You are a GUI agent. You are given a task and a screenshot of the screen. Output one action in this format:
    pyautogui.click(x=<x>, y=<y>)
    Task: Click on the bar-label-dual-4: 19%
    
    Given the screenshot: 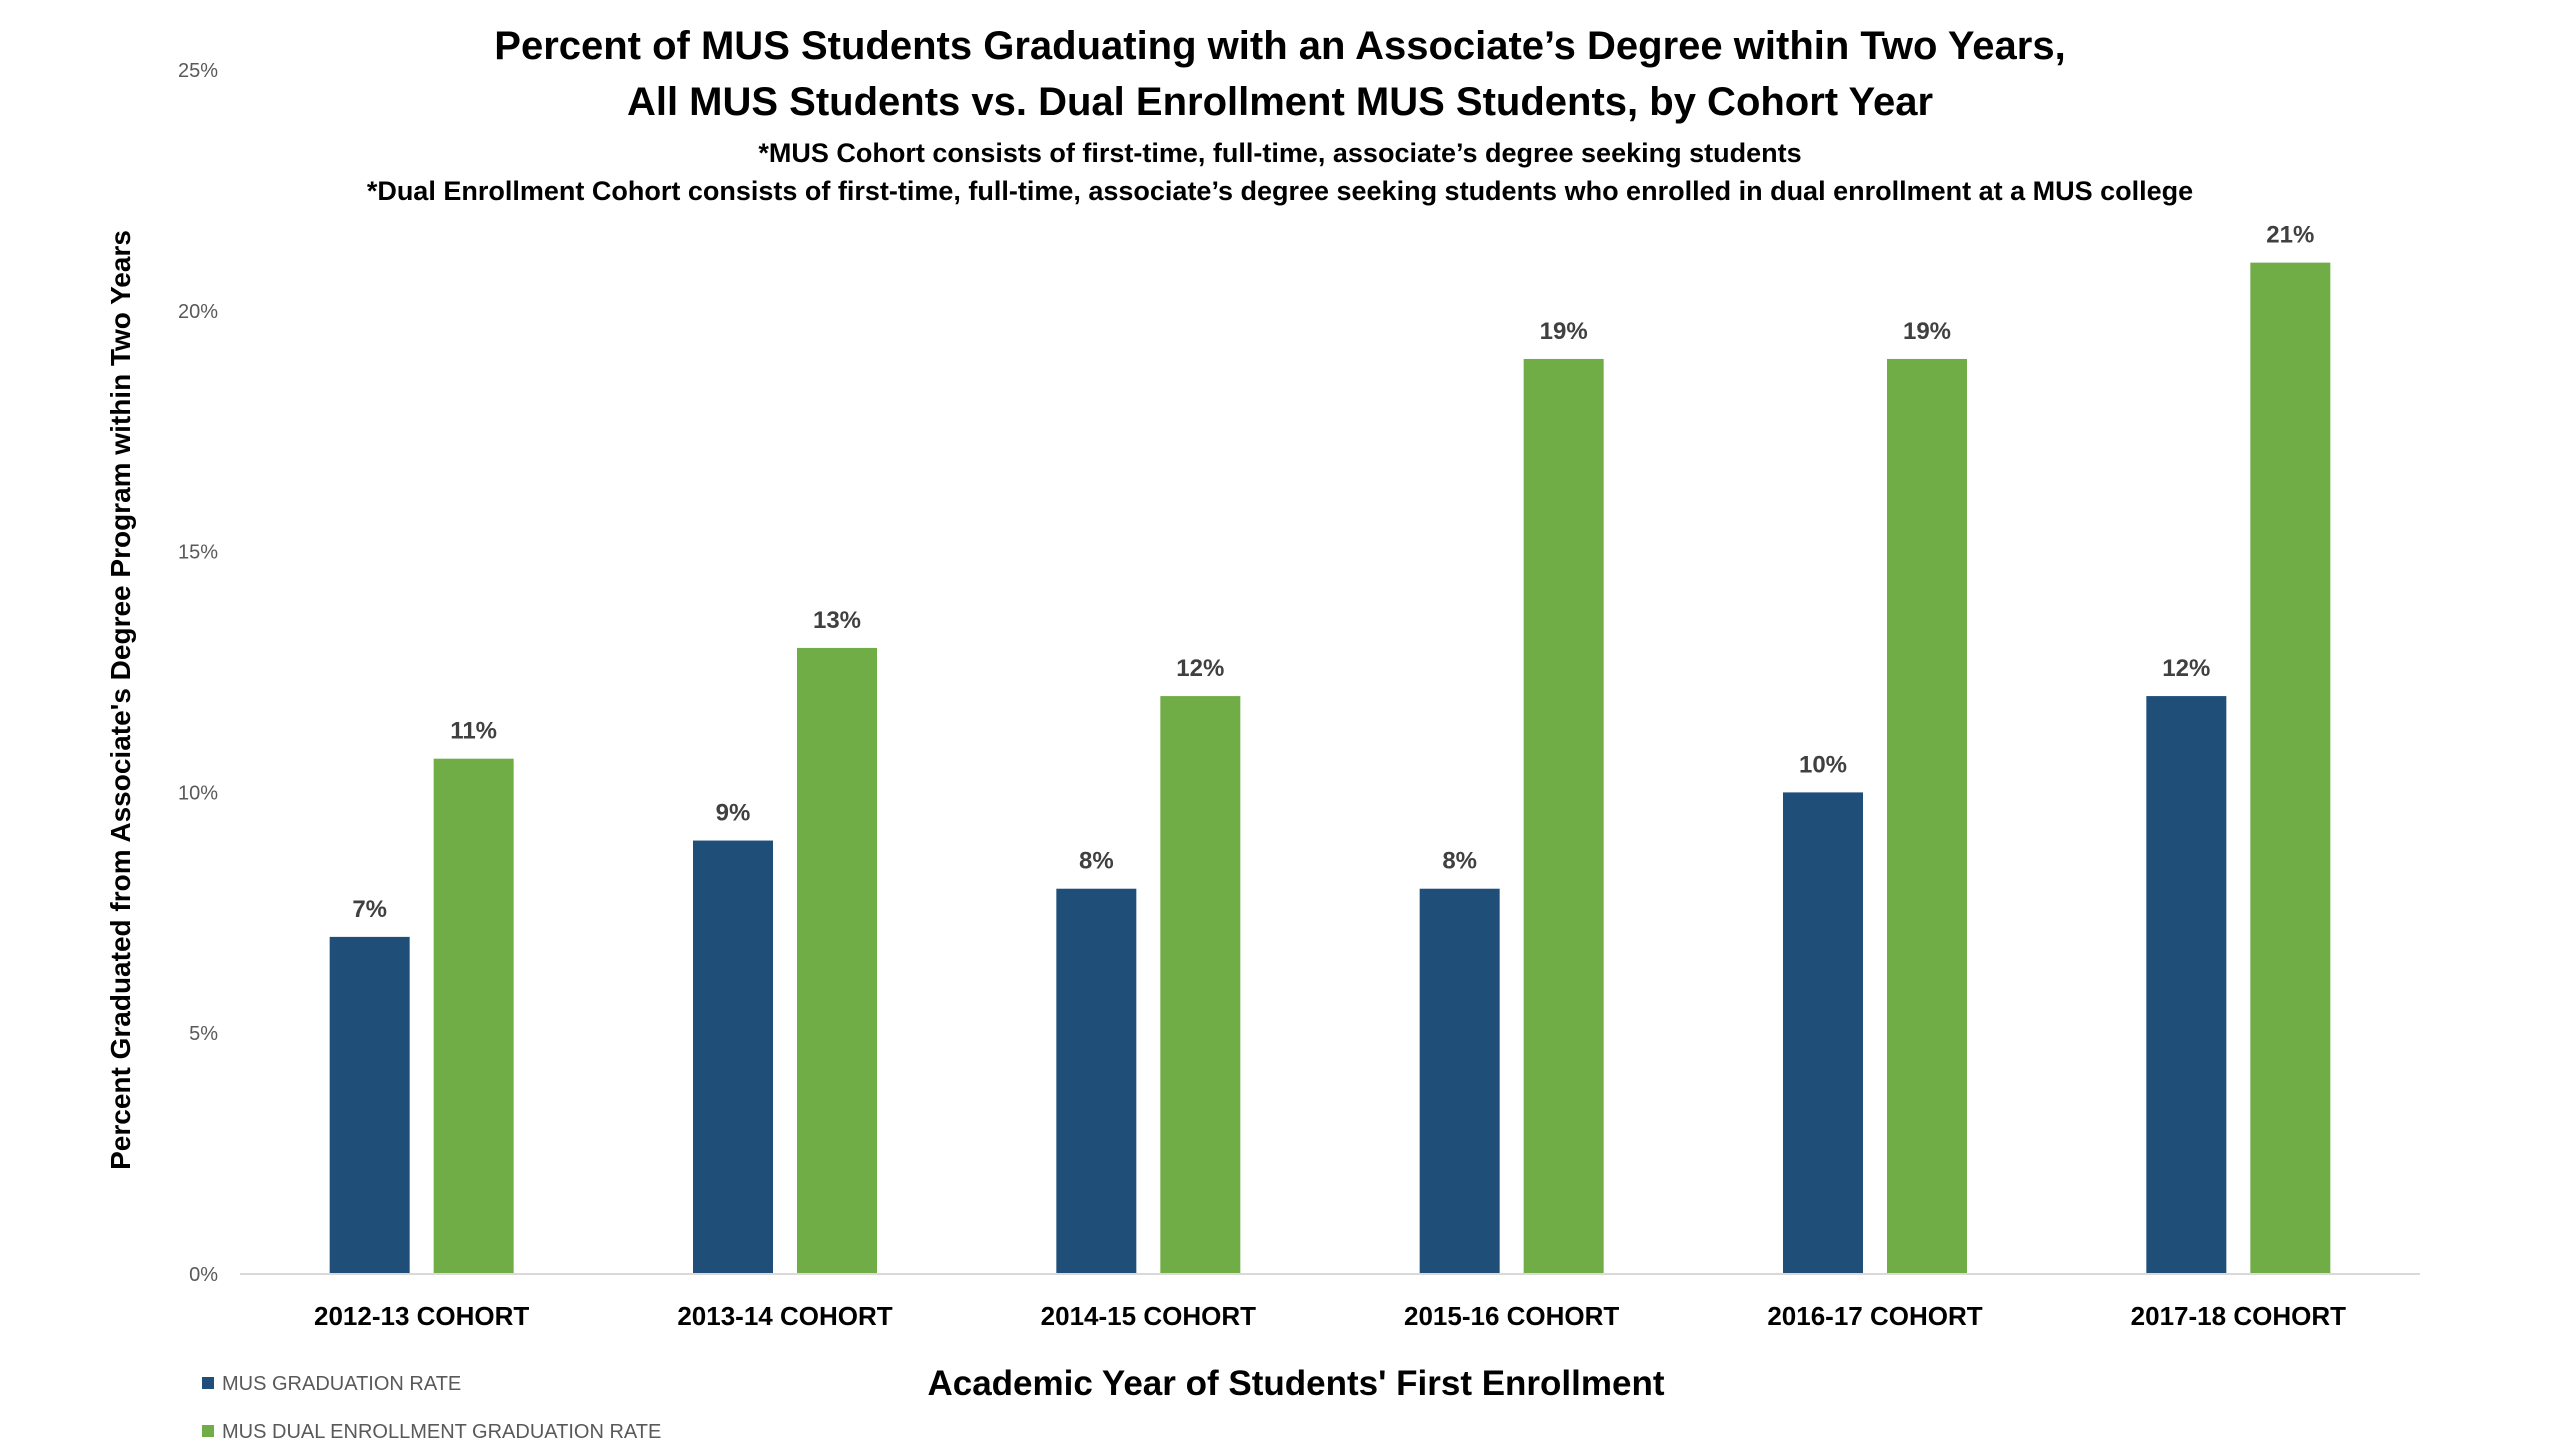 What is the action you would take?
    pyautogui.click(x=1564, y=331)
    